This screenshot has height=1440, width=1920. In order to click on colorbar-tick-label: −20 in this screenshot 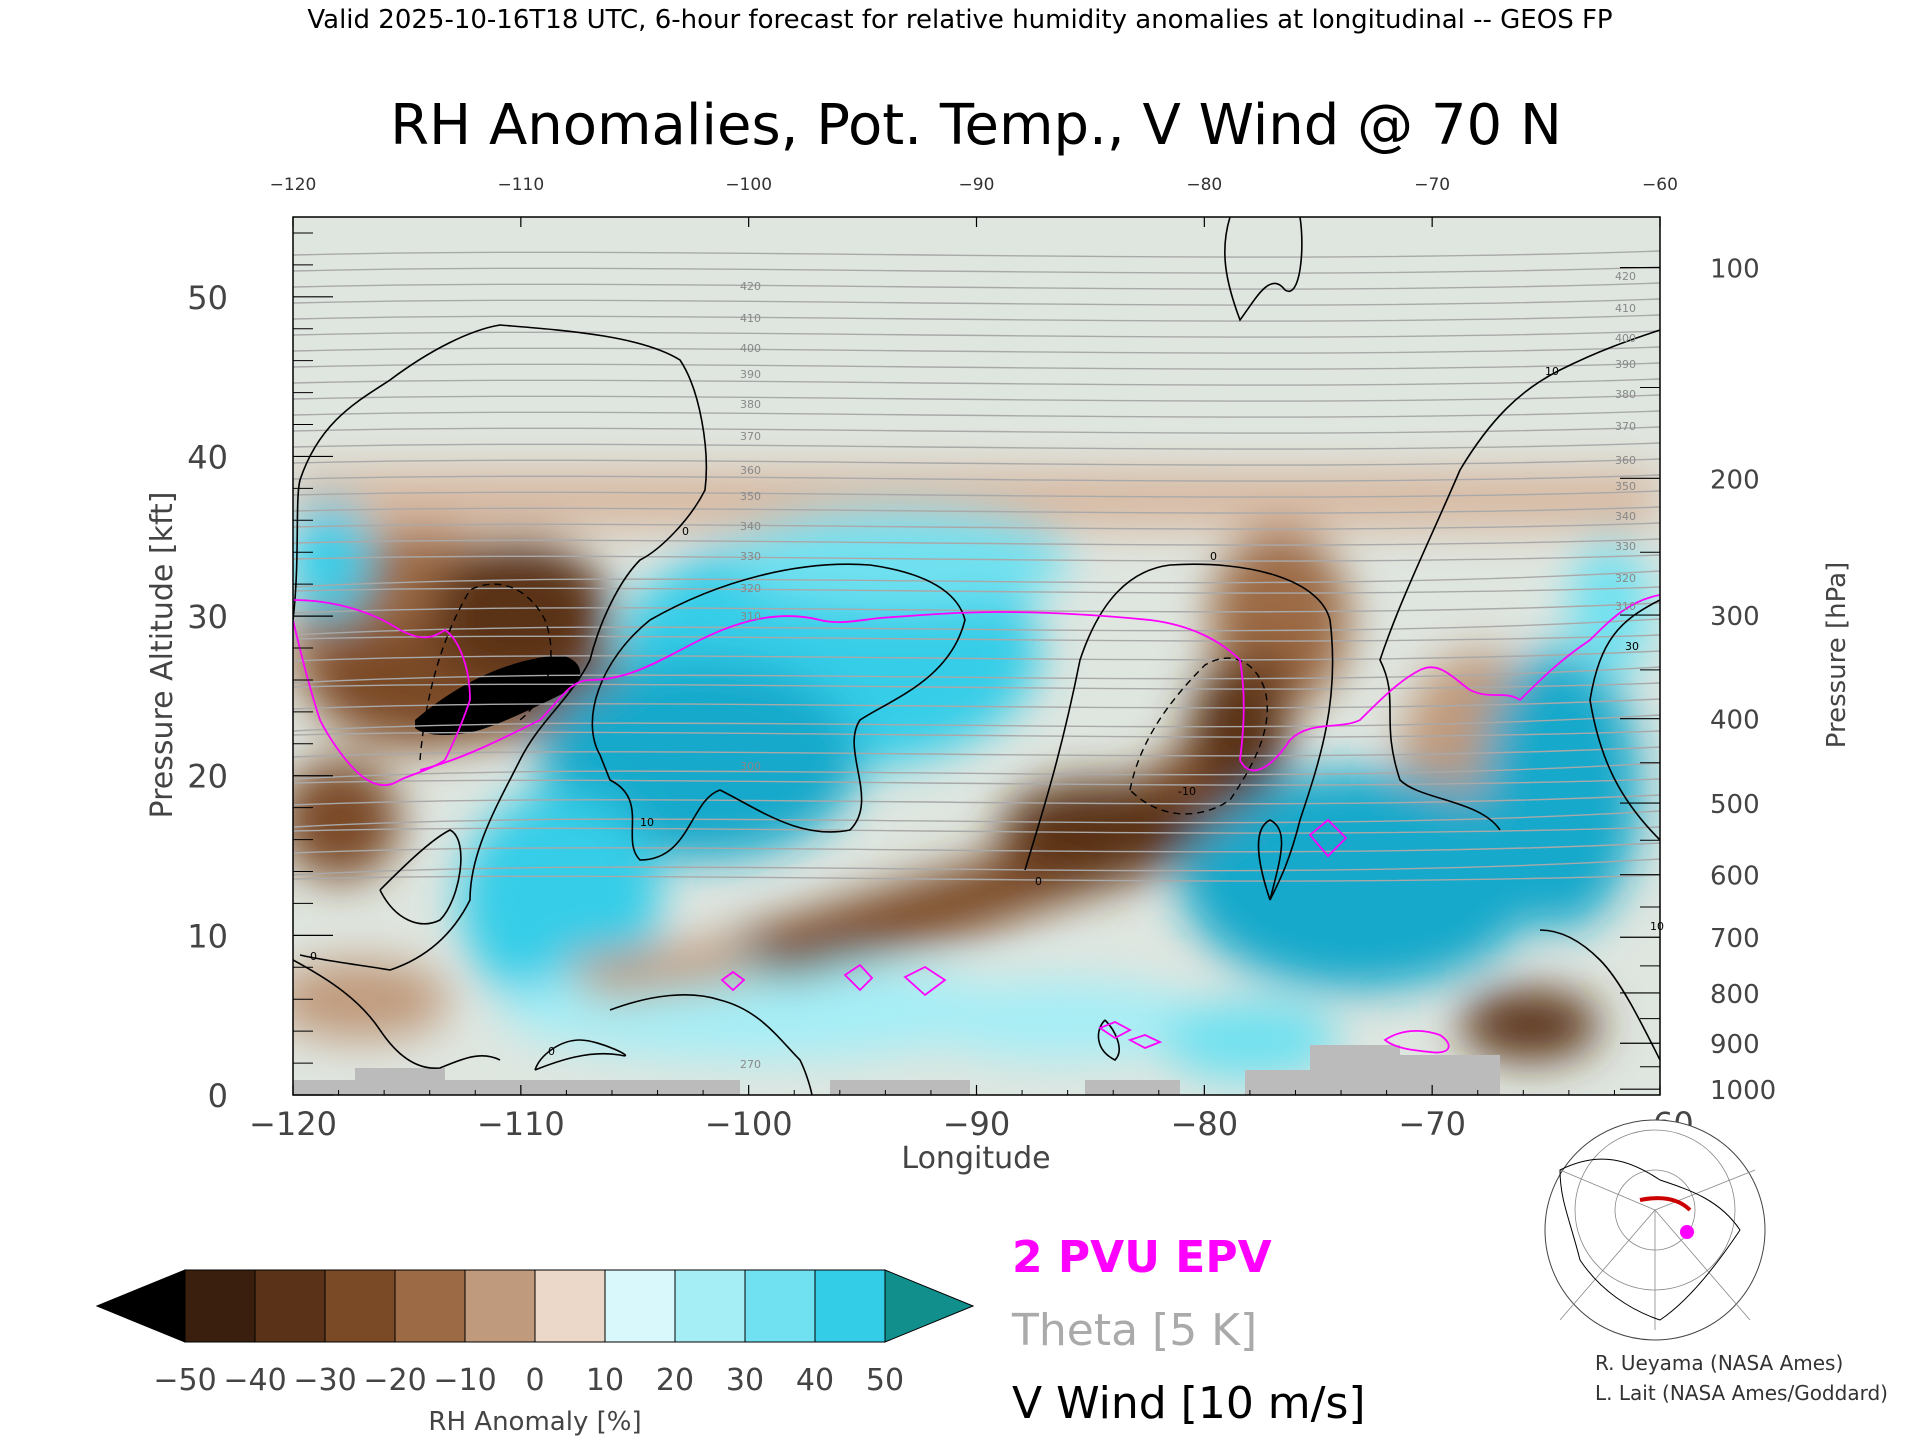, I will do `click(394, 1380)`.